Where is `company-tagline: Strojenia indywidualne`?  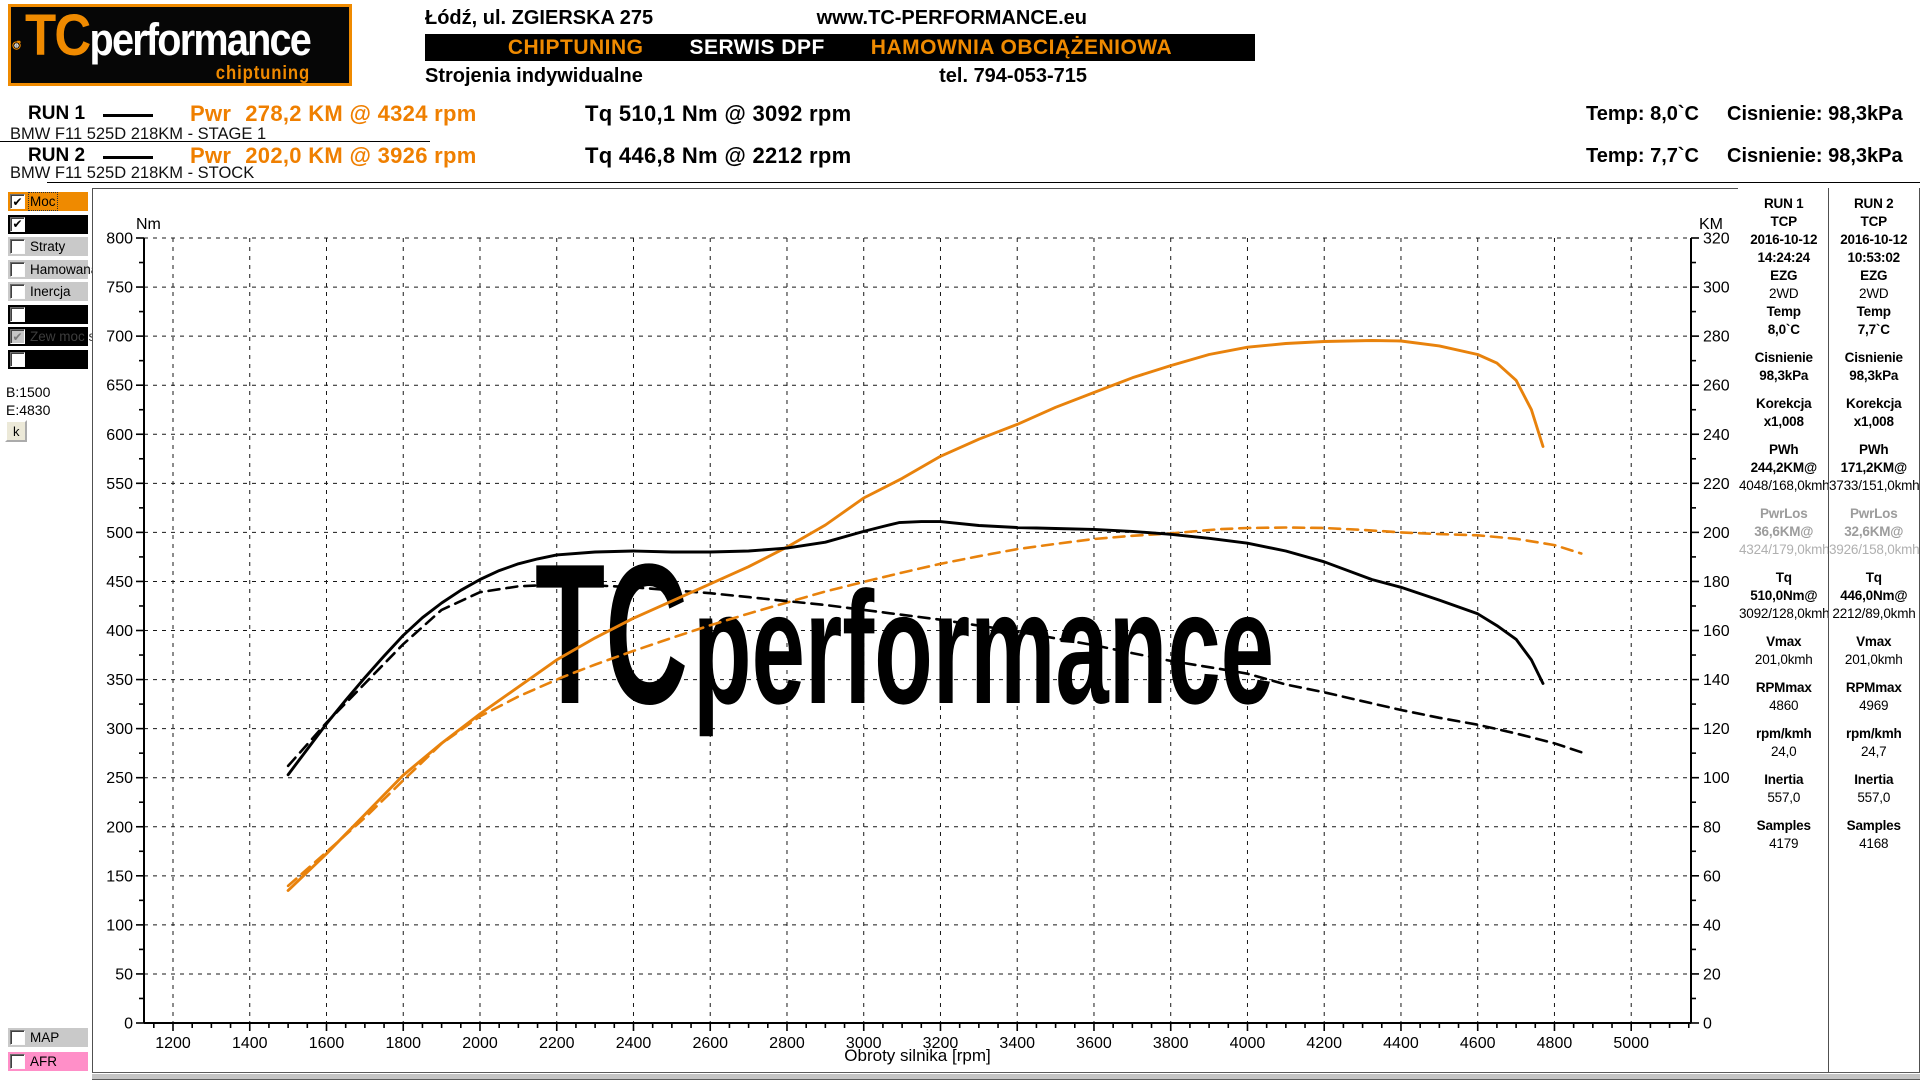
company-tagline: Strojenia indywidualne is located at coordinates (534, 76).